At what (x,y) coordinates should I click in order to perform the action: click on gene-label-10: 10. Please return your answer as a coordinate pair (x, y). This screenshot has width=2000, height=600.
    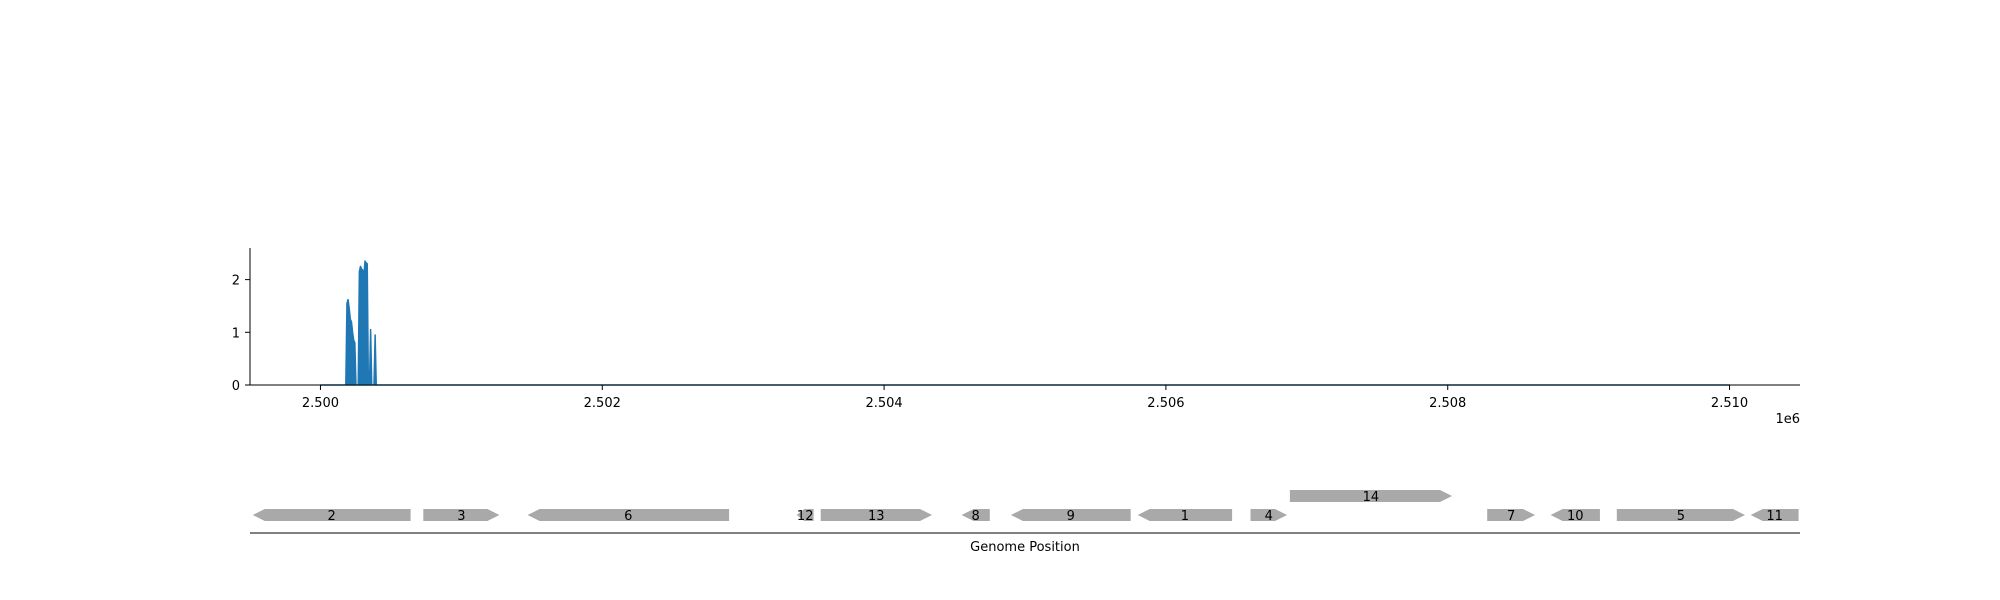
    Looking at the image, I should click on (1575, 516).